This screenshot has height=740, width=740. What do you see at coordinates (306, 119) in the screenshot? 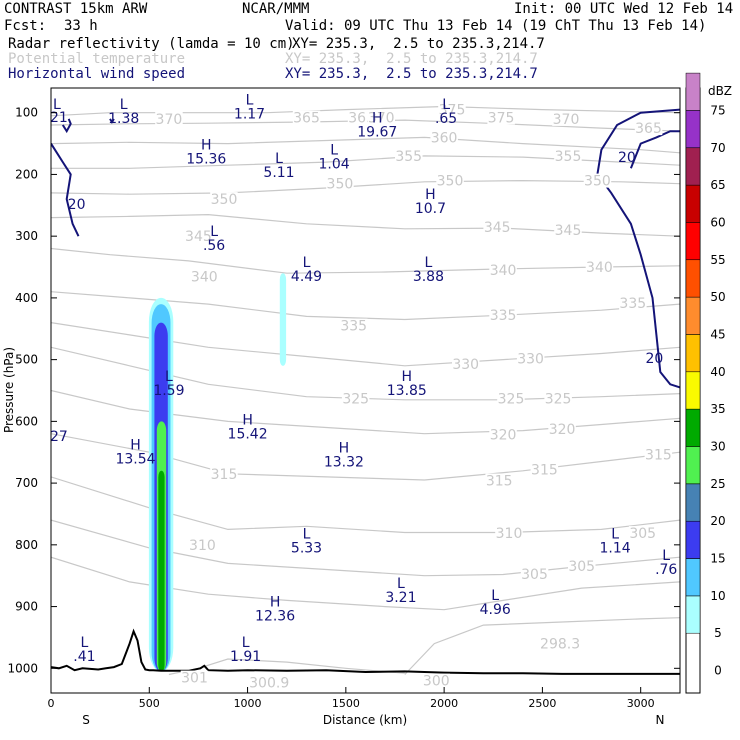
I see `theta-label: 365` at bounding box center [306, 119].